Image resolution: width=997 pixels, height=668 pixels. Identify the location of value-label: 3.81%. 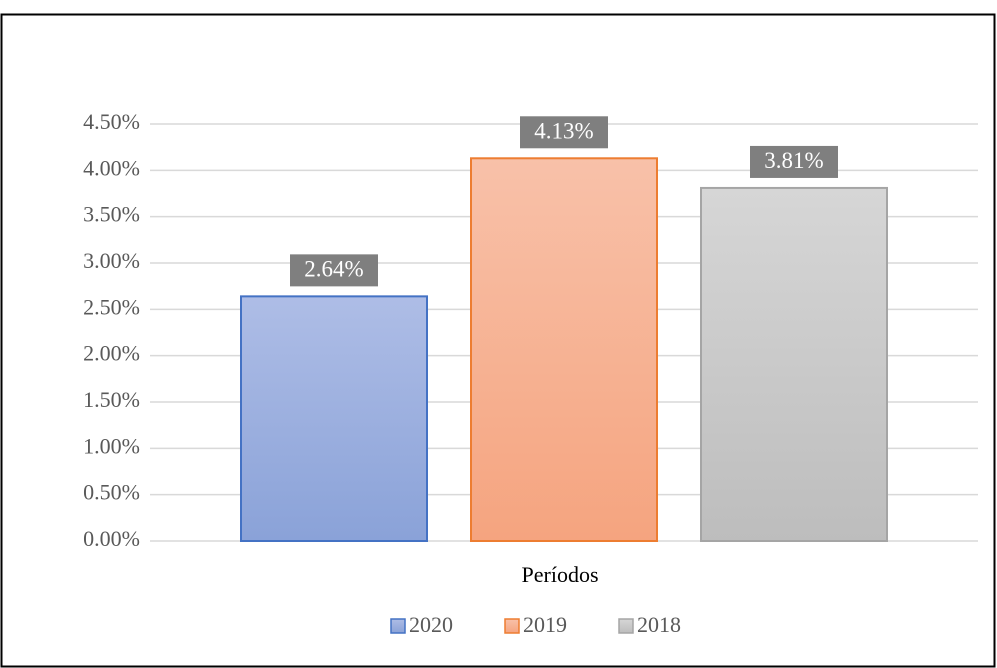
(793, 160).